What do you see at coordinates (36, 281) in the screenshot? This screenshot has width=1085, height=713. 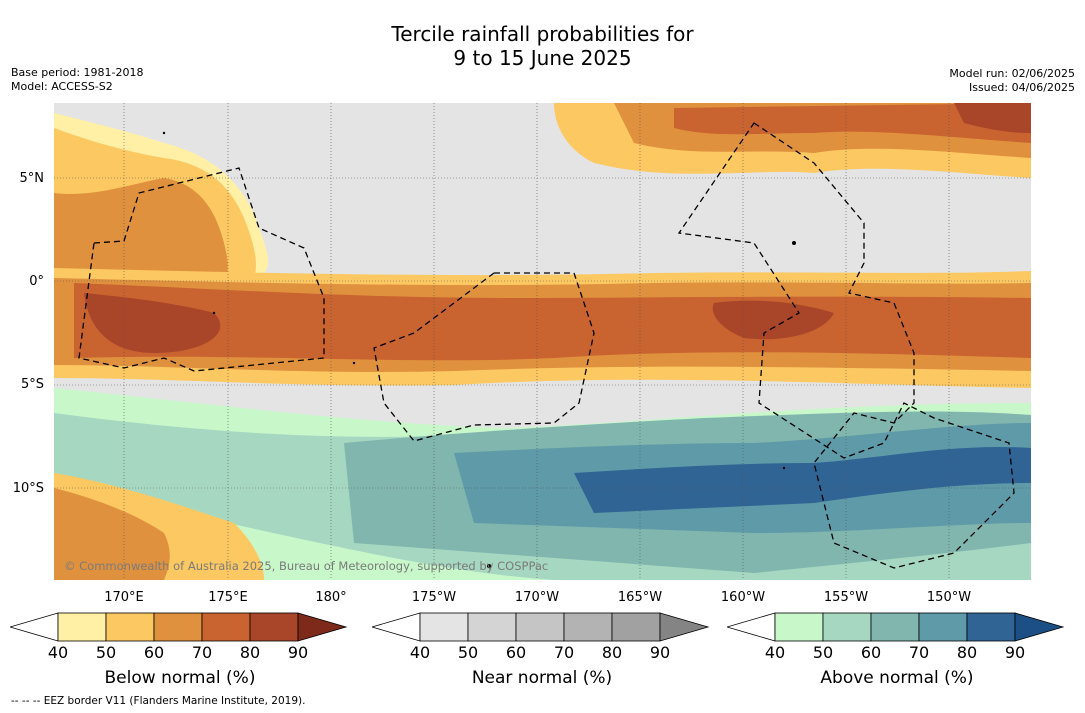 I see `lat-label-0: 0°` at bounding box center [36, 281].